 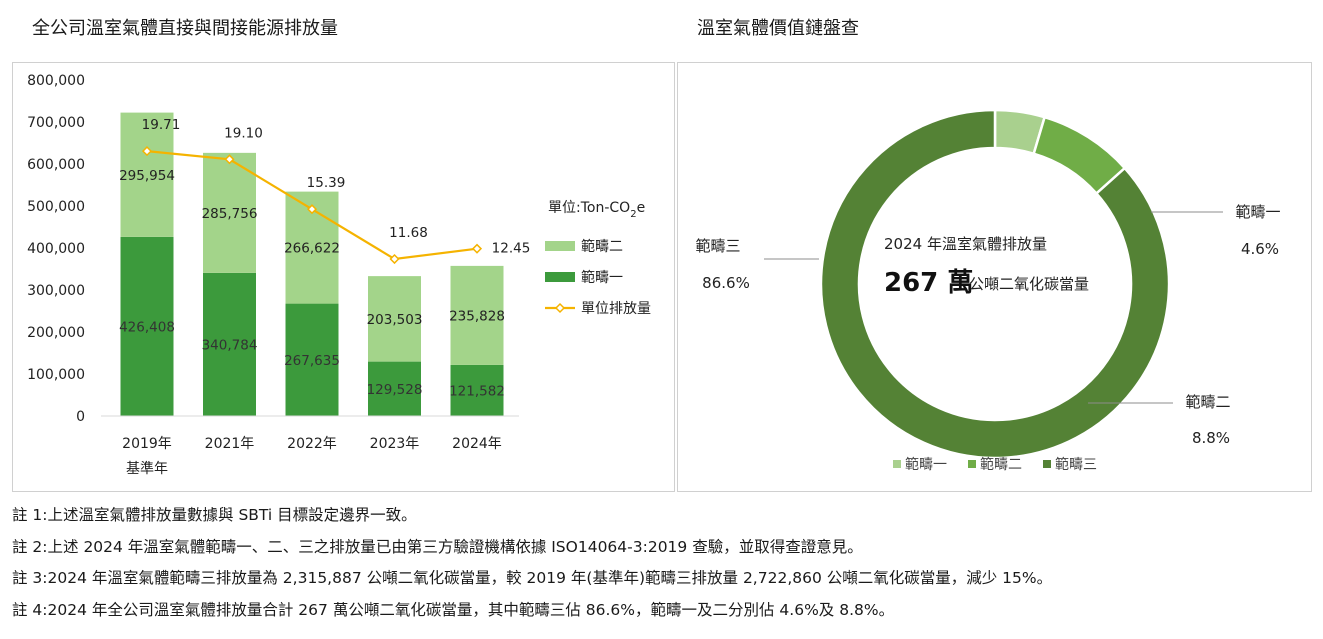 What do you see at coordinates (80, 417) in the screenshot?
I see `y-tick-label: 0` at bounding box center [80, 417].